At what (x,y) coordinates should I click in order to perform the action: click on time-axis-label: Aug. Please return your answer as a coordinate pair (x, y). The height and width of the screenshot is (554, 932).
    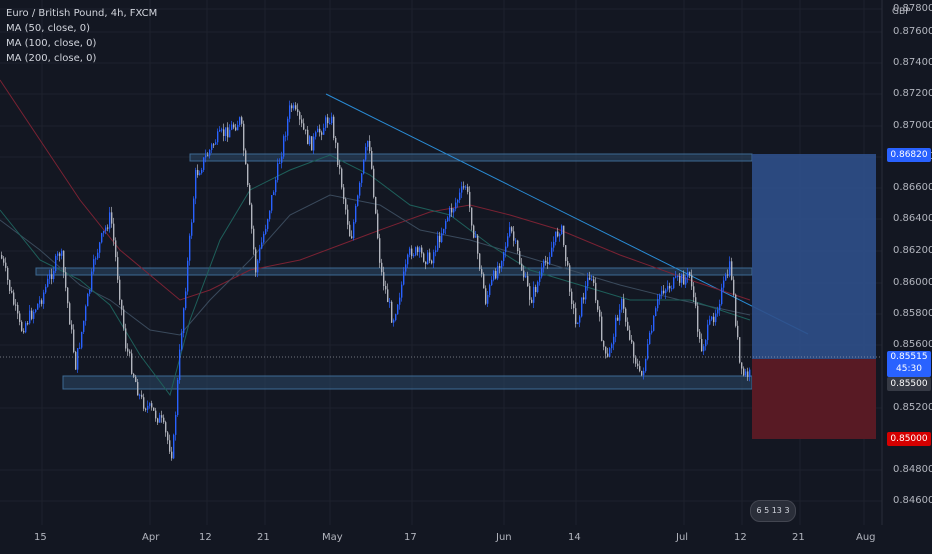
    Looking at the image, I should click on (866, 537).